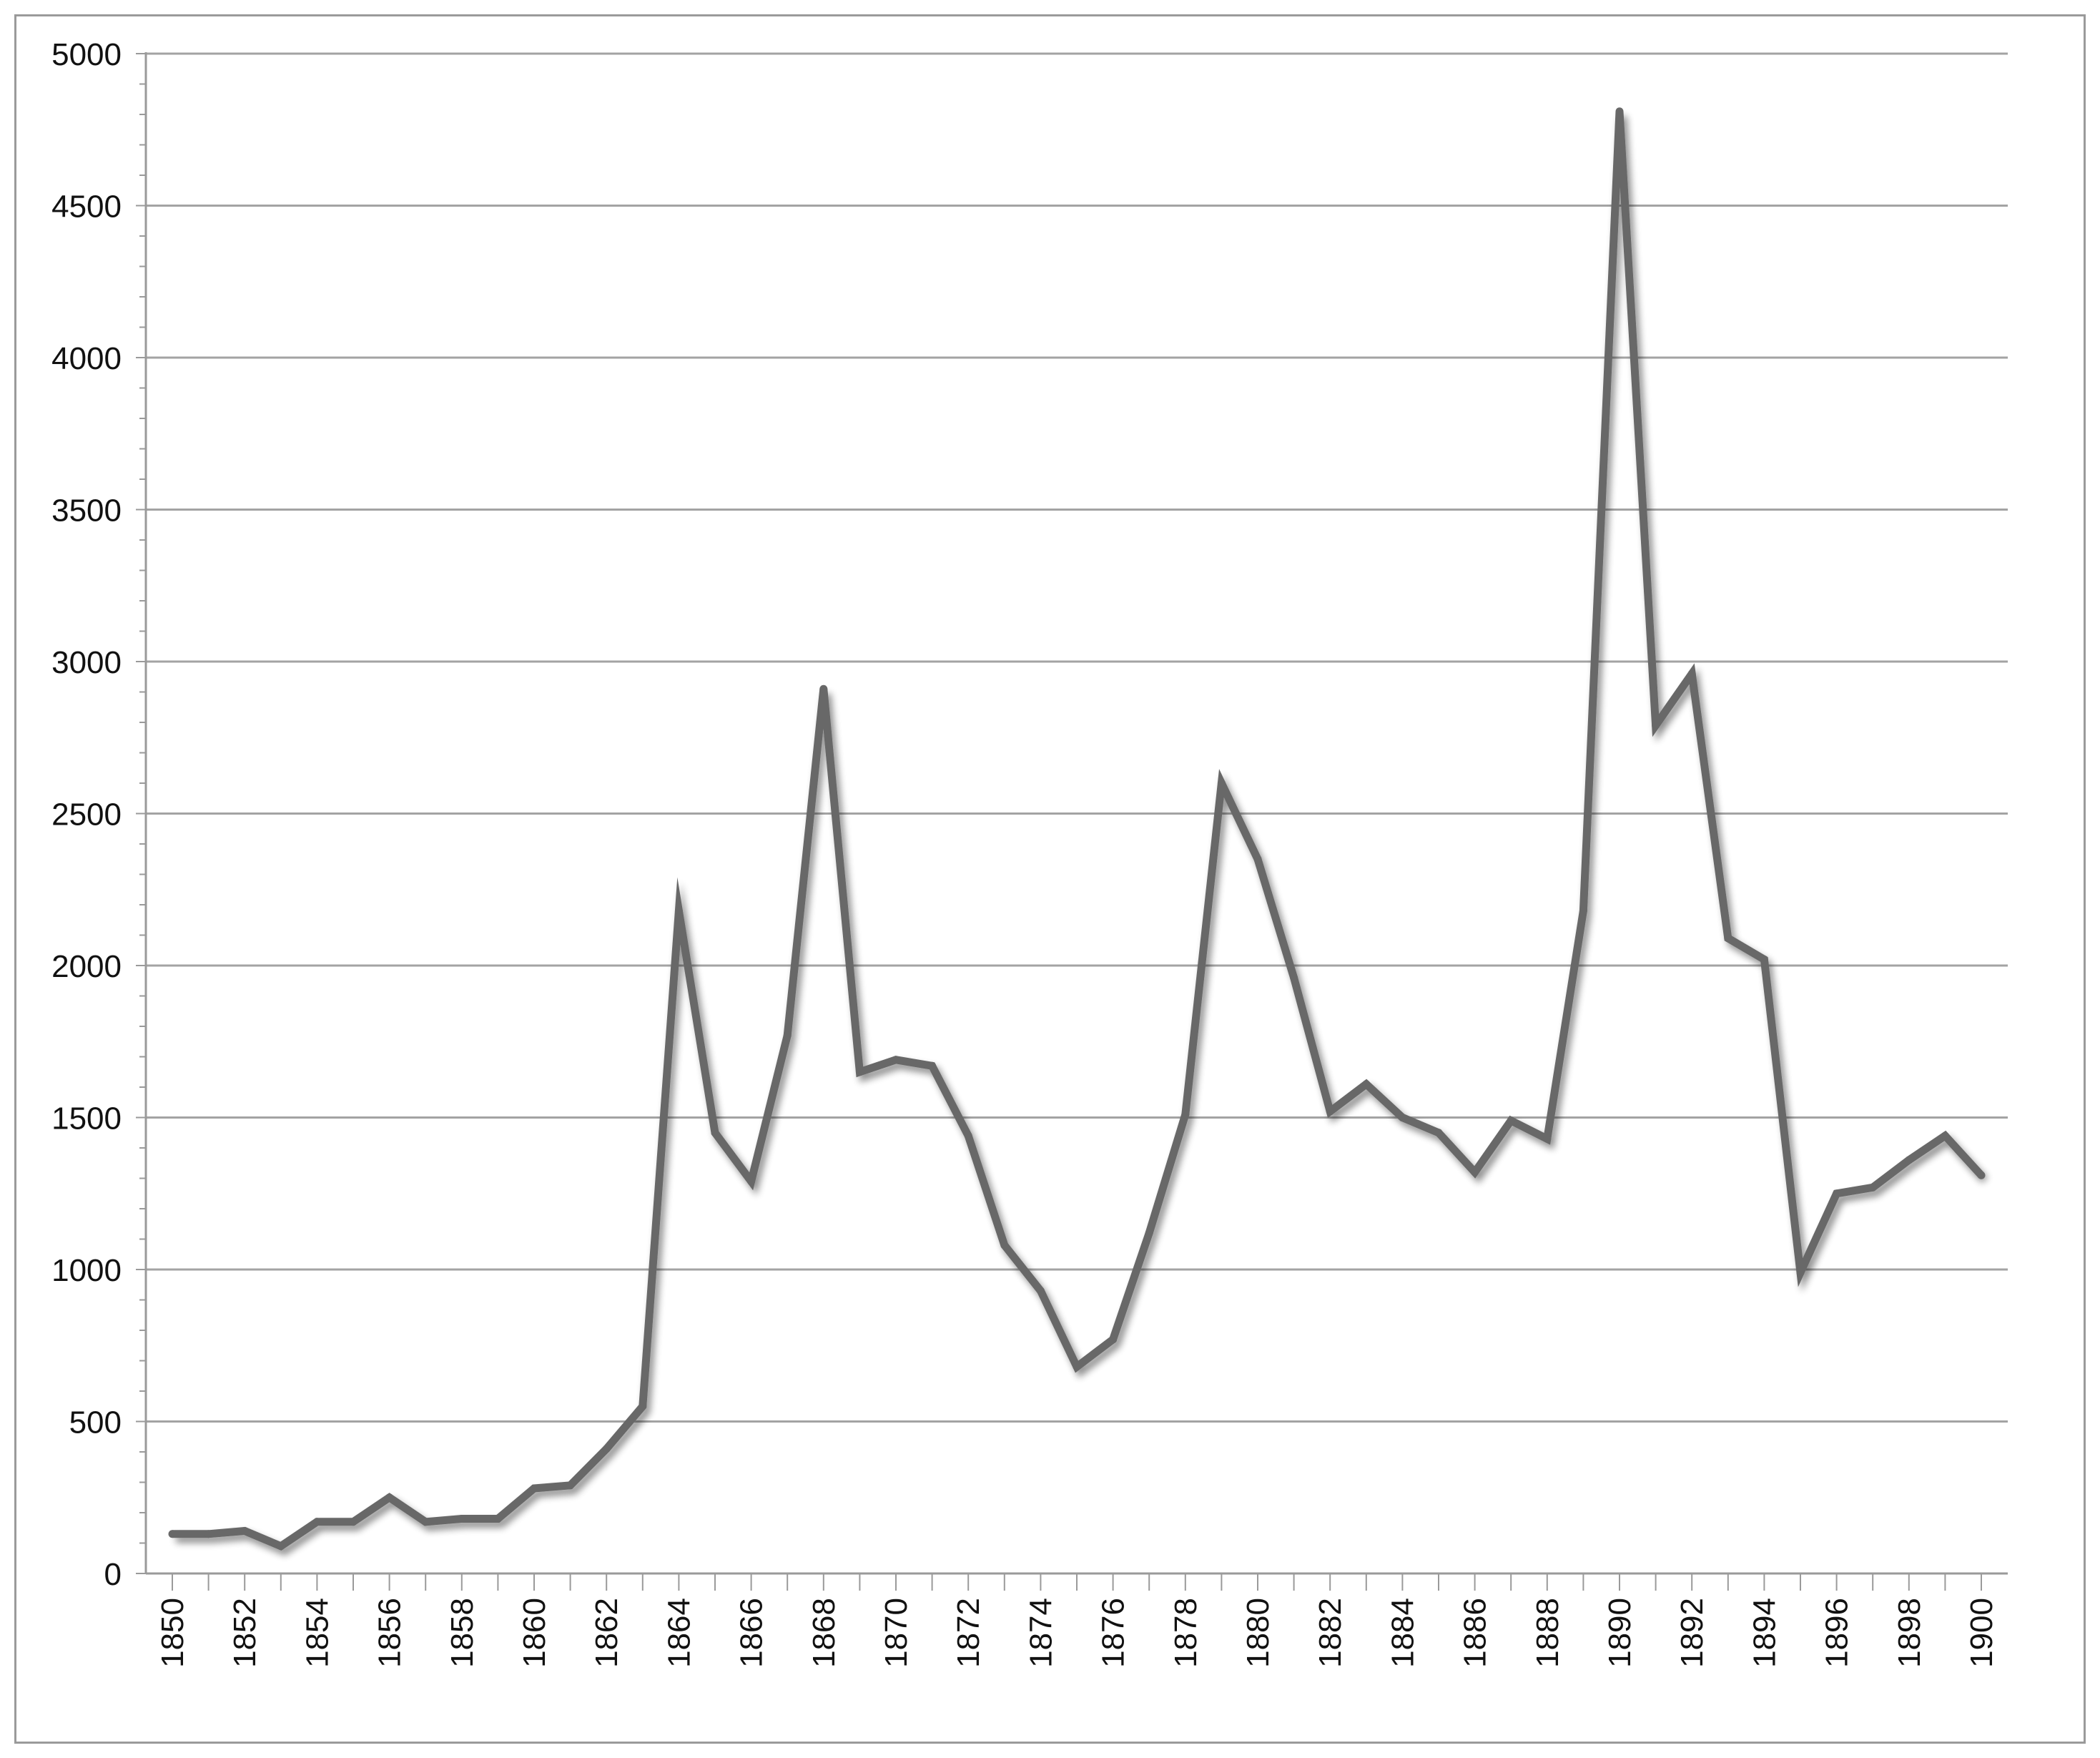 The height and width of the screenshot is (1758, 2100). What do you see at coordinates (968, 1633) in the screenshot?
I see `x-tick-label-1872: 1872` at bounding box center [968, 1633].